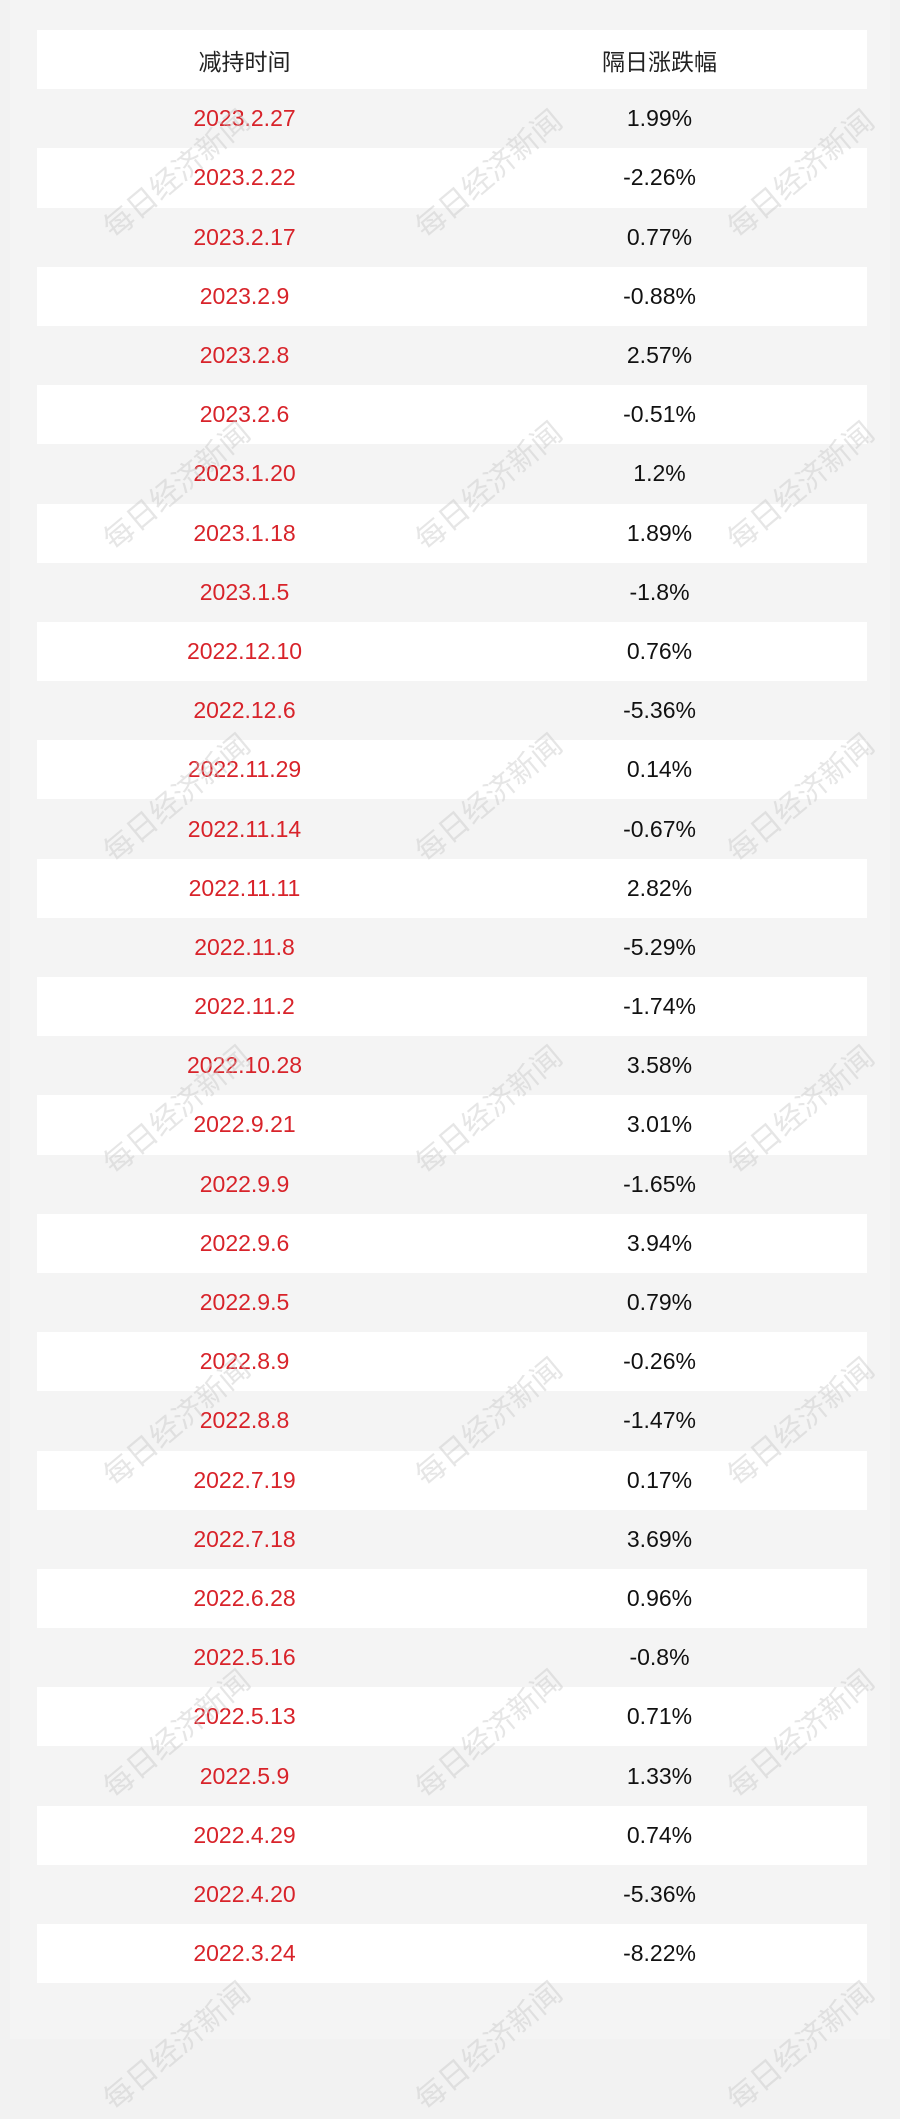 The width and height of the screenshot is (900, 2119). Describe the element at coordinates (452, 770) in the screenshot. I see `table-row: 2022.11.29 0.14%` at that location.